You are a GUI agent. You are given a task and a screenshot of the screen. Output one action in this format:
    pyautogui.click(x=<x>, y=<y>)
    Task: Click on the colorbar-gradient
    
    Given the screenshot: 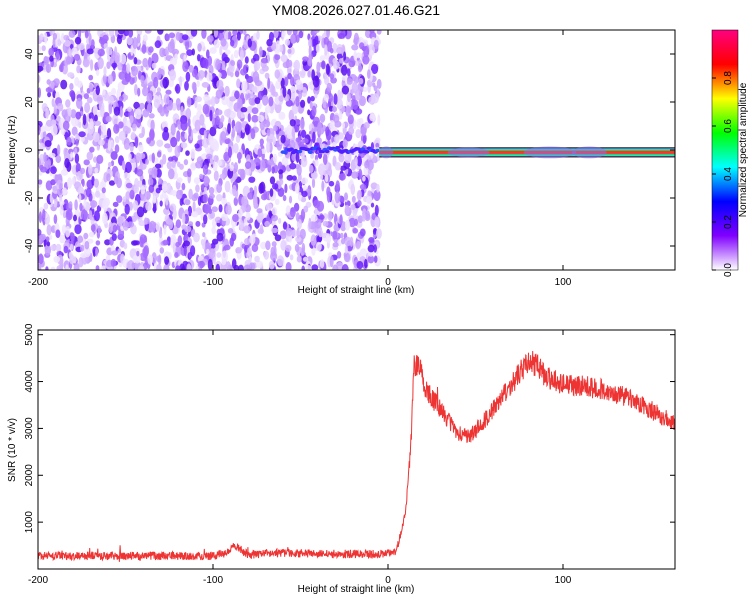 What is the action you would take?
    pyautogui.click(x=725, y=150)
    